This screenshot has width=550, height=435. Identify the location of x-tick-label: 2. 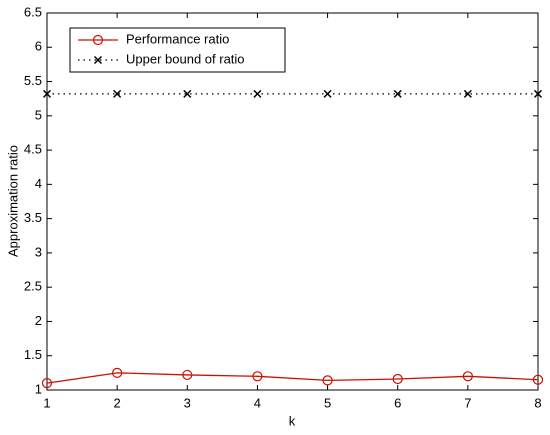
(117, 402).